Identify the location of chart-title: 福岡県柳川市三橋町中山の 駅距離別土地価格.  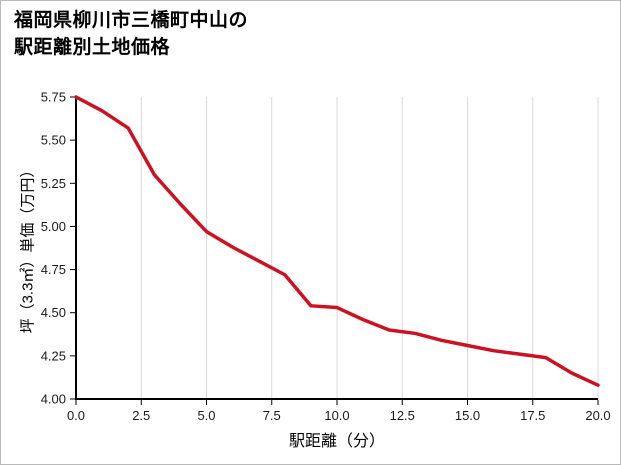
(131, 35).